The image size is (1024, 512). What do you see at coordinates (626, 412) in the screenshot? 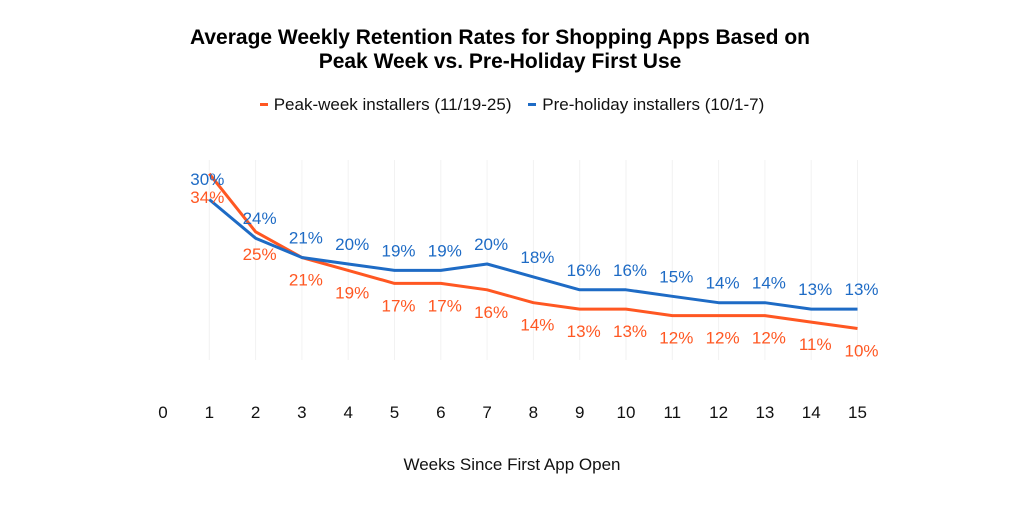
I see `x-tick-label: 10` at bounding box center [626, 412].